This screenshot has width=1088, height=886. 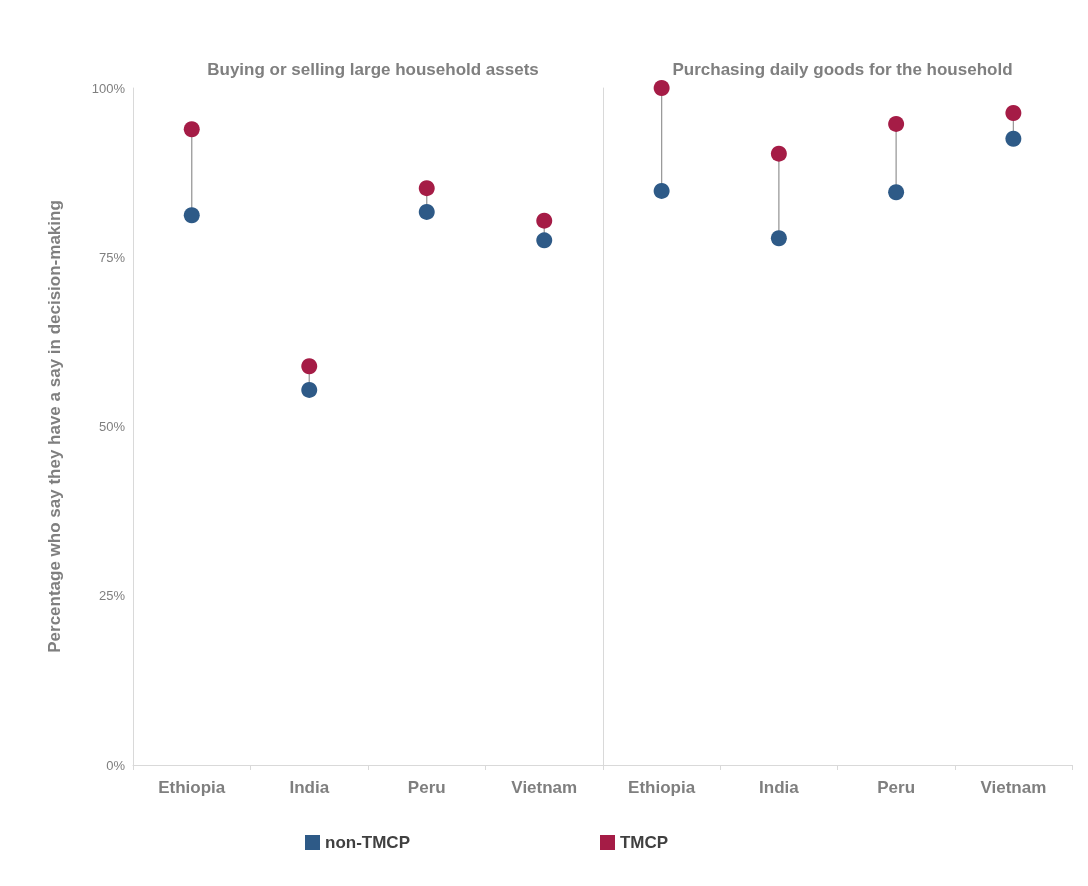 I want to click on y-axis-title: Percentage who say they have a say in decision-making, so click(x=54, y=426).